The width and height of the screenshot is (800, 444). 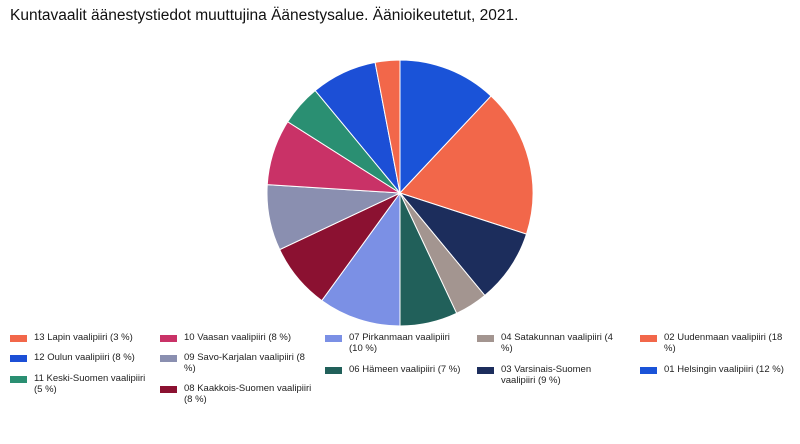 I want to click on legend-label: 13 Lapin vaalipiiri (3 %), so click(x=83, y=337).